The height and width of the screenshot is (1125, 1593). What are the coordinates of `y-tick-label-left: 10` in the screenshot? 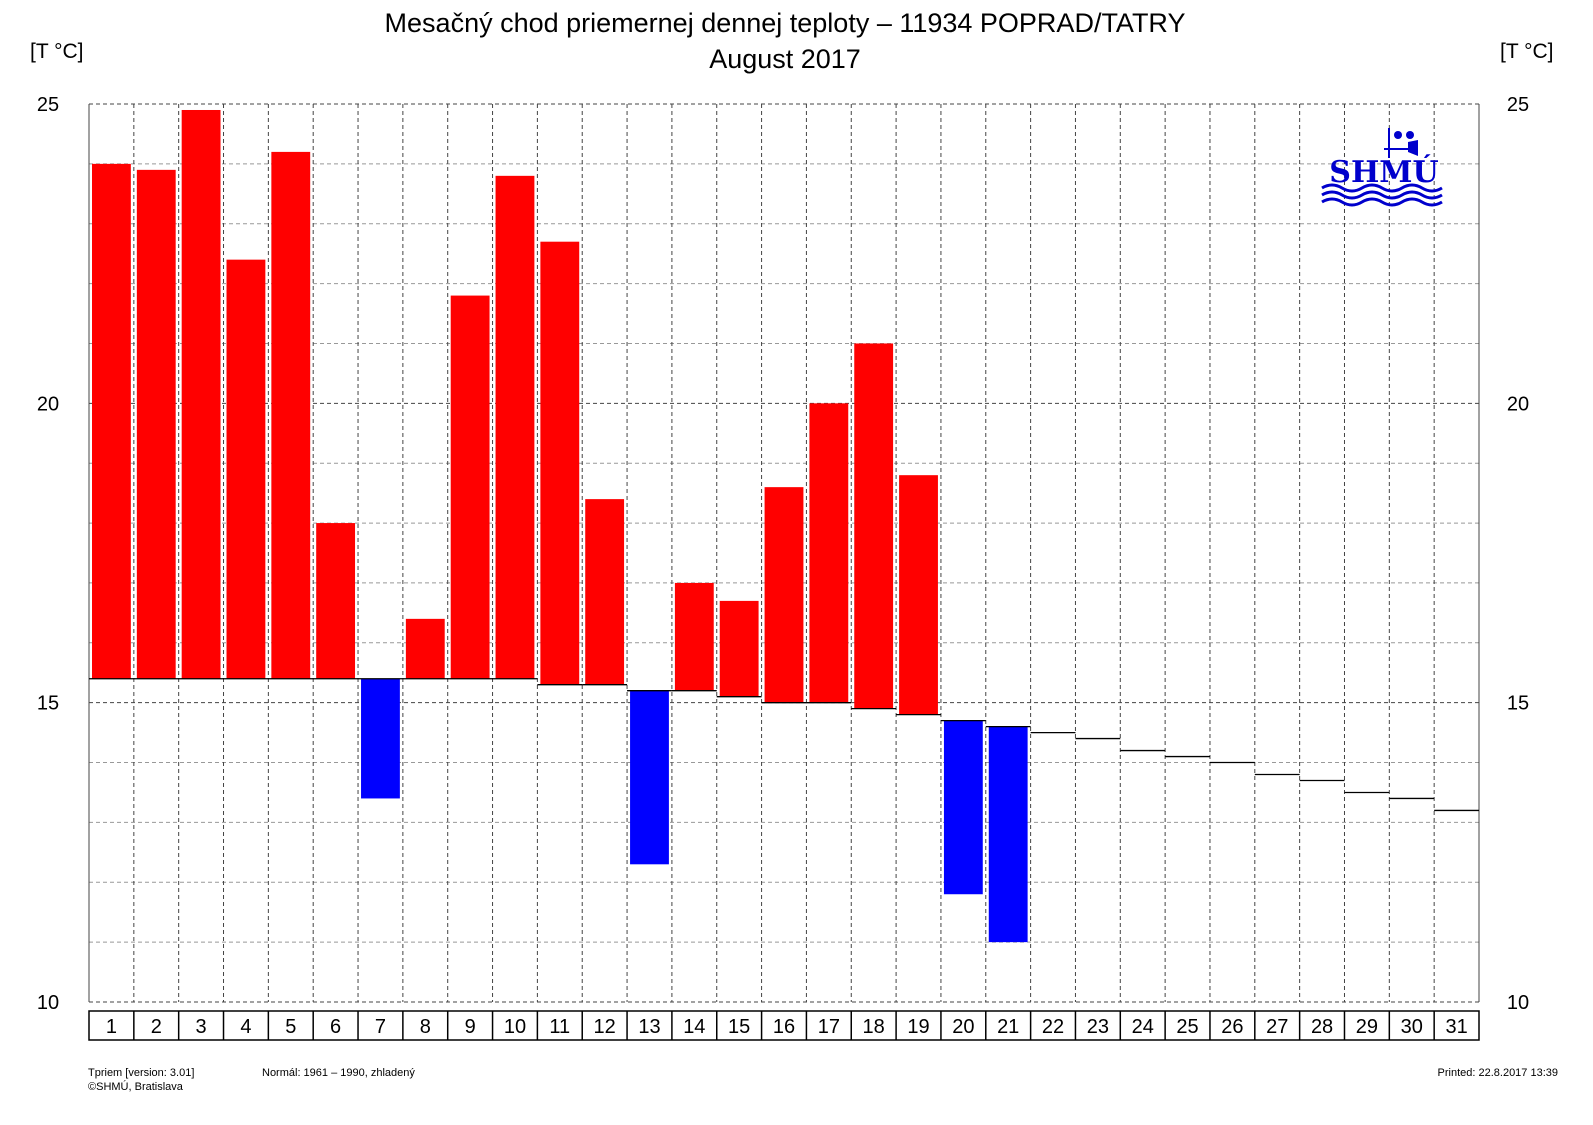 It's located at (48, 1003).